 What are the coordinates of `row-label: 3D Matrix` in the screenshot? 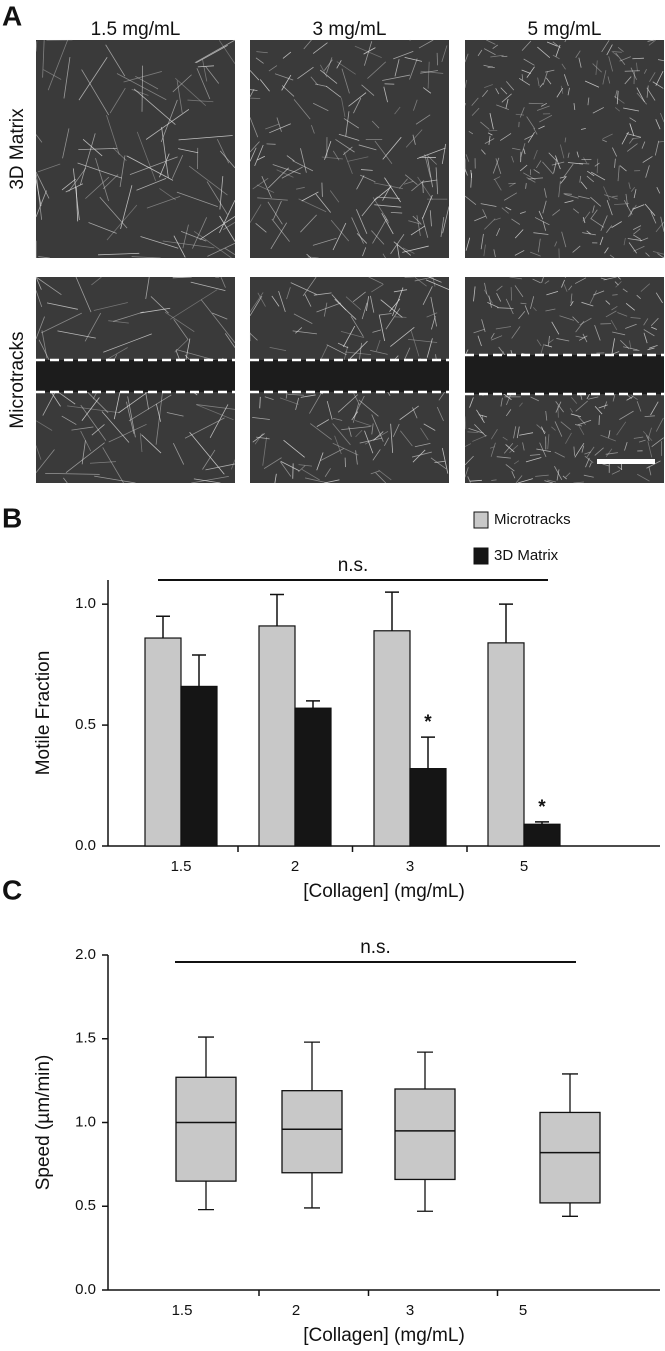 It's located at (17, 149).